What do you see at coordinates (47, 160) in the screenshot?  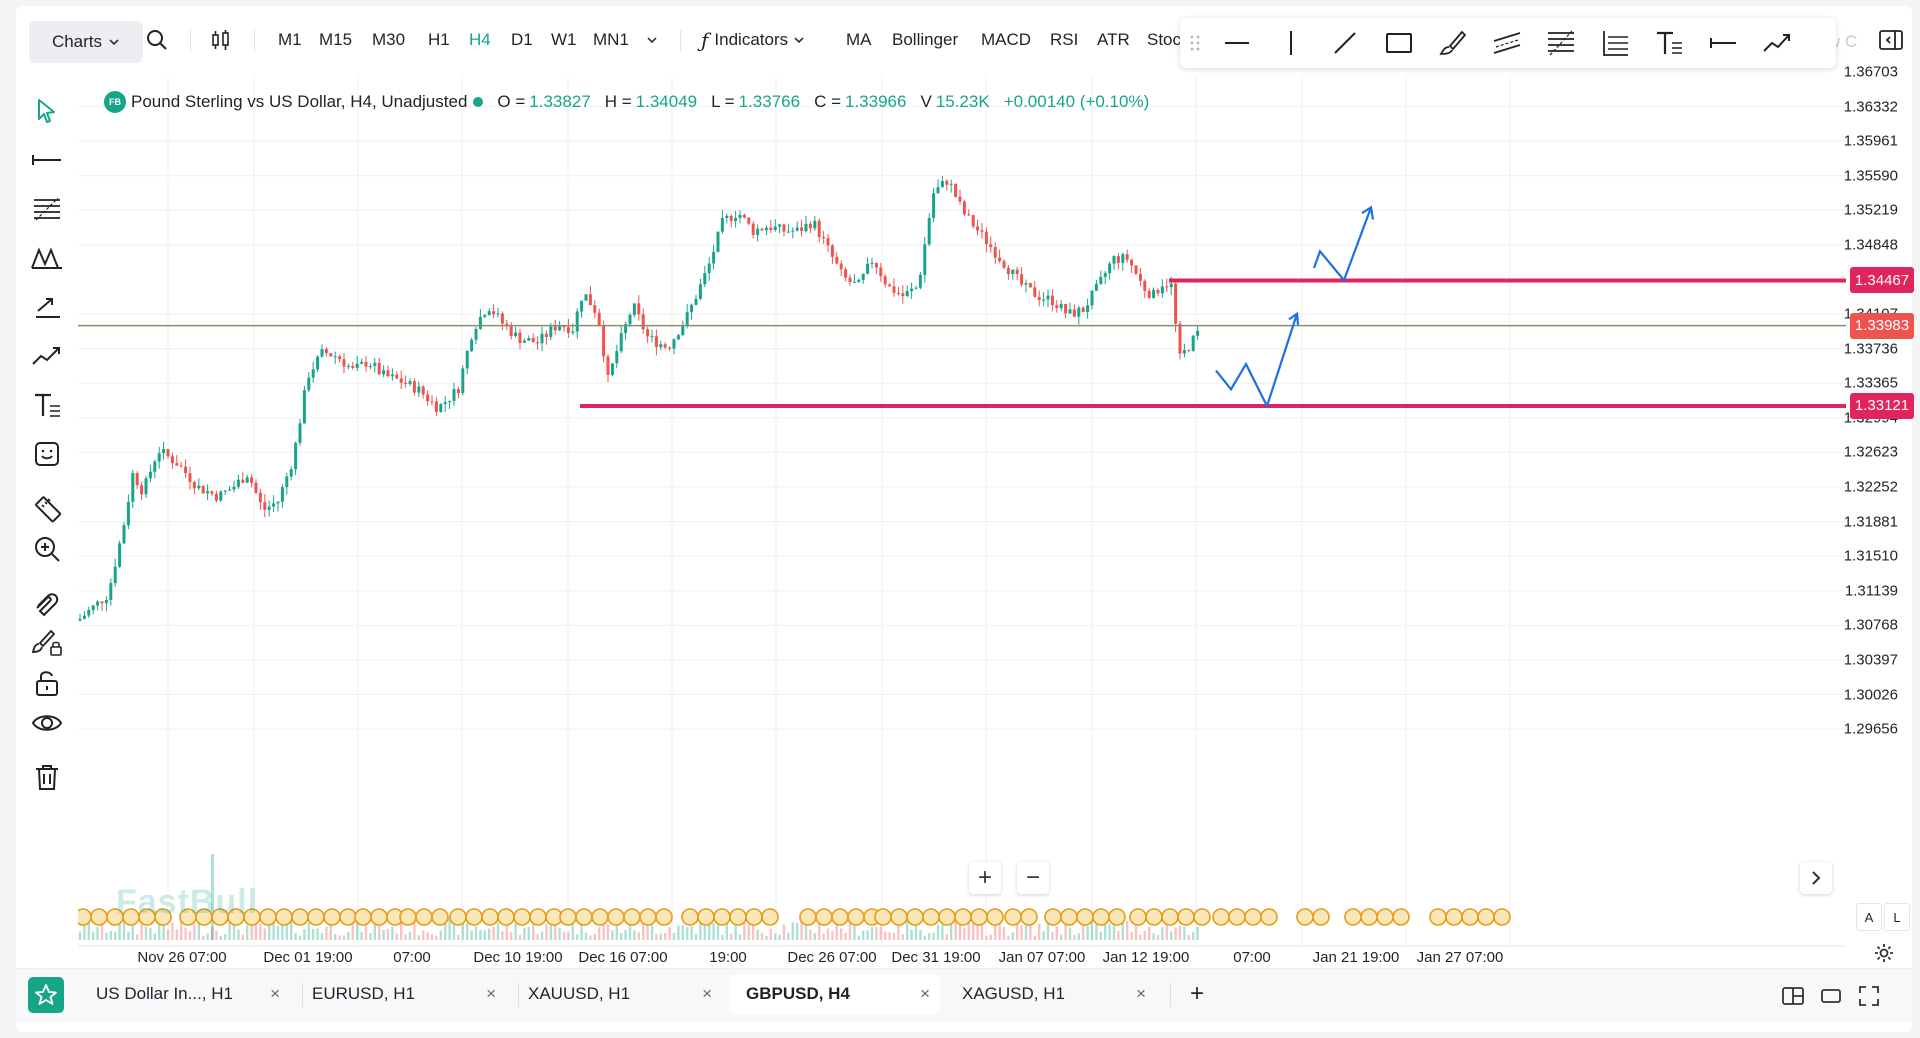 I see `line-tool` at bounding box center [47, 160].